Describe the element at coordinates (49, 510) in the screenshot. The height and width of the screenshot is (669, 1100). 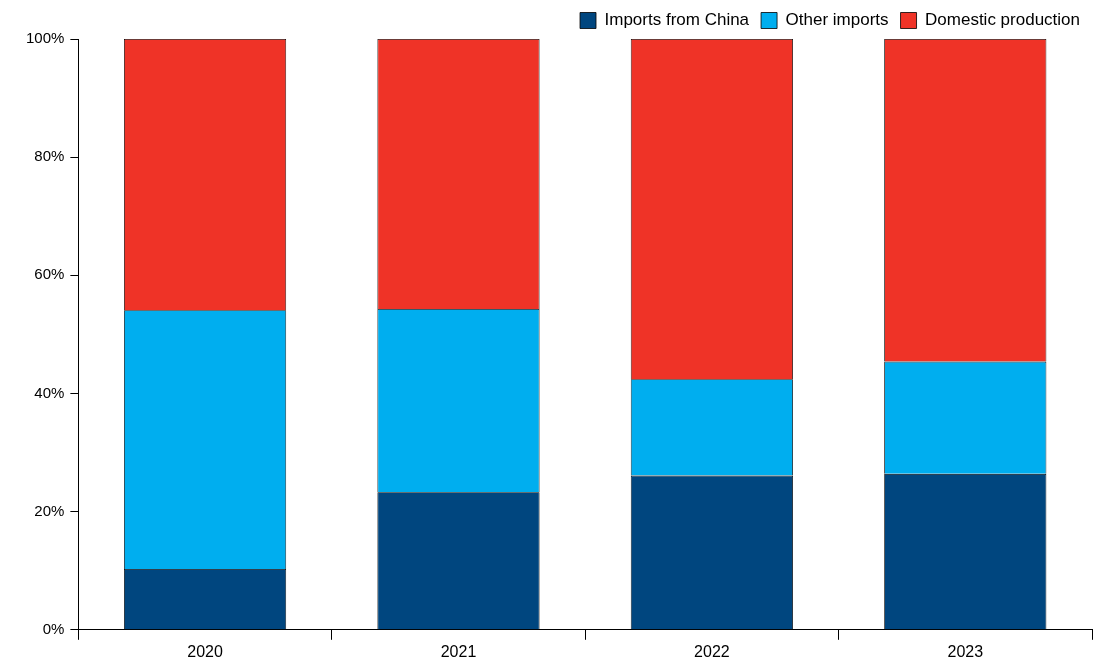
I see `y-tick-label: 20%` at that location.